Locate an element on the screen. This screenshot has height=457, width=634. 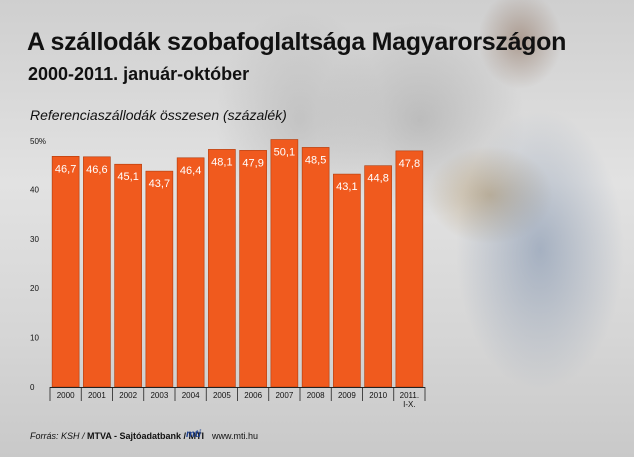
x-tick-label: 2010 is located at coordinates (378, 395).